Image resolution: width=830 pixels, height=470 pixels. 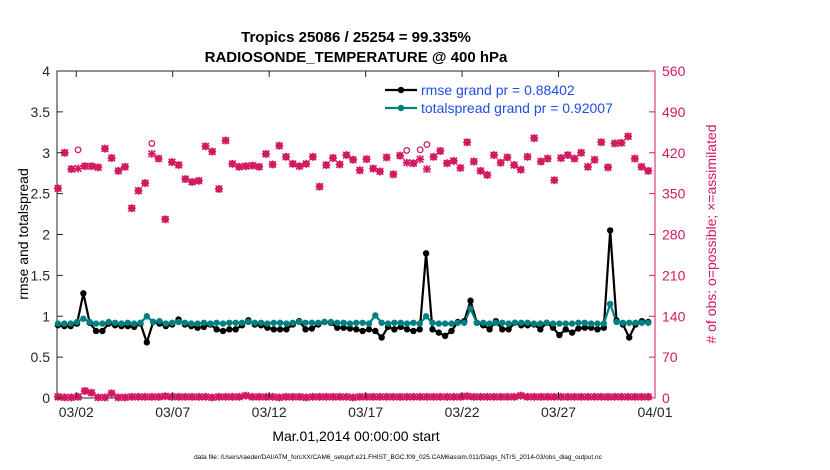 What do you see at coordinates (47, 234) in the screenshot?
I see `y-axis-ticks: 0 0.5 1 1.5 2 2.5 3 3.5 4` at bounding box center [47, 234].